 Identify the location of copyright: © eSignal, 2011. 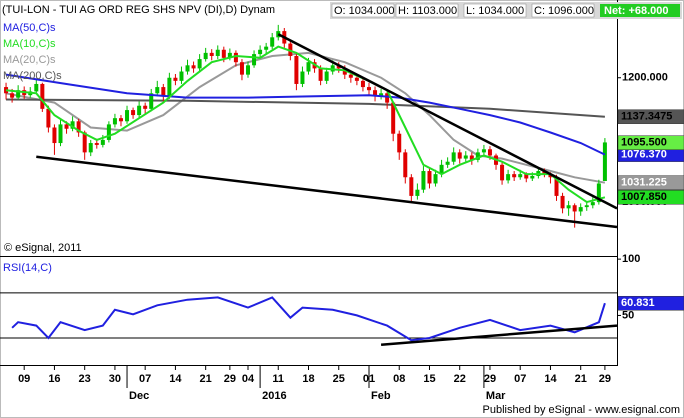
(43, 248).